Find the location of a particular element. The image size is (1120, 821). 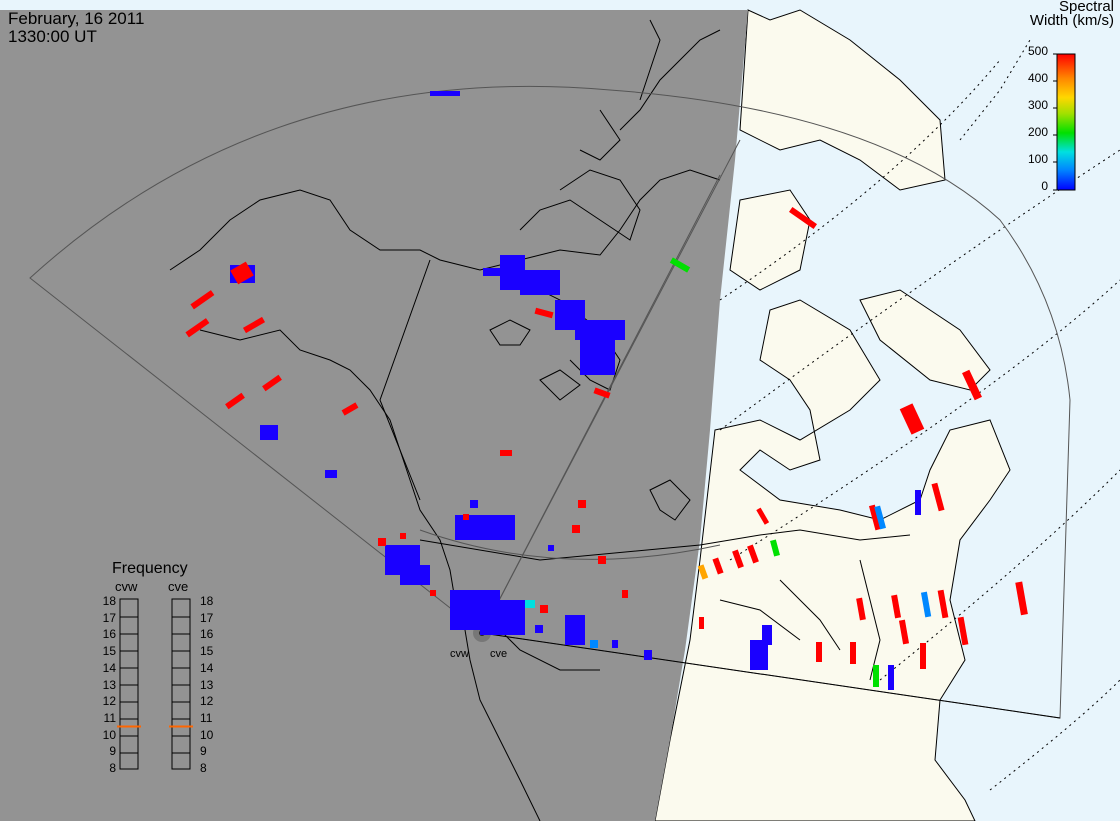

radar-label-cvw: cvw is located at coordinates (459, 654).